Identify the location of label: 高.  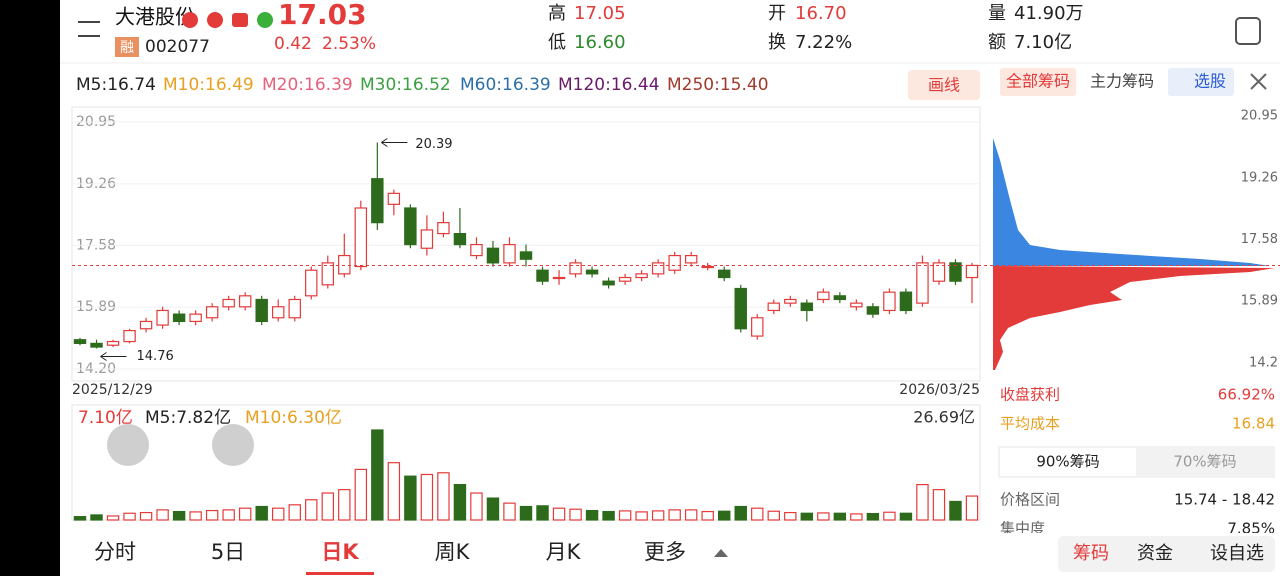
(557, 13).